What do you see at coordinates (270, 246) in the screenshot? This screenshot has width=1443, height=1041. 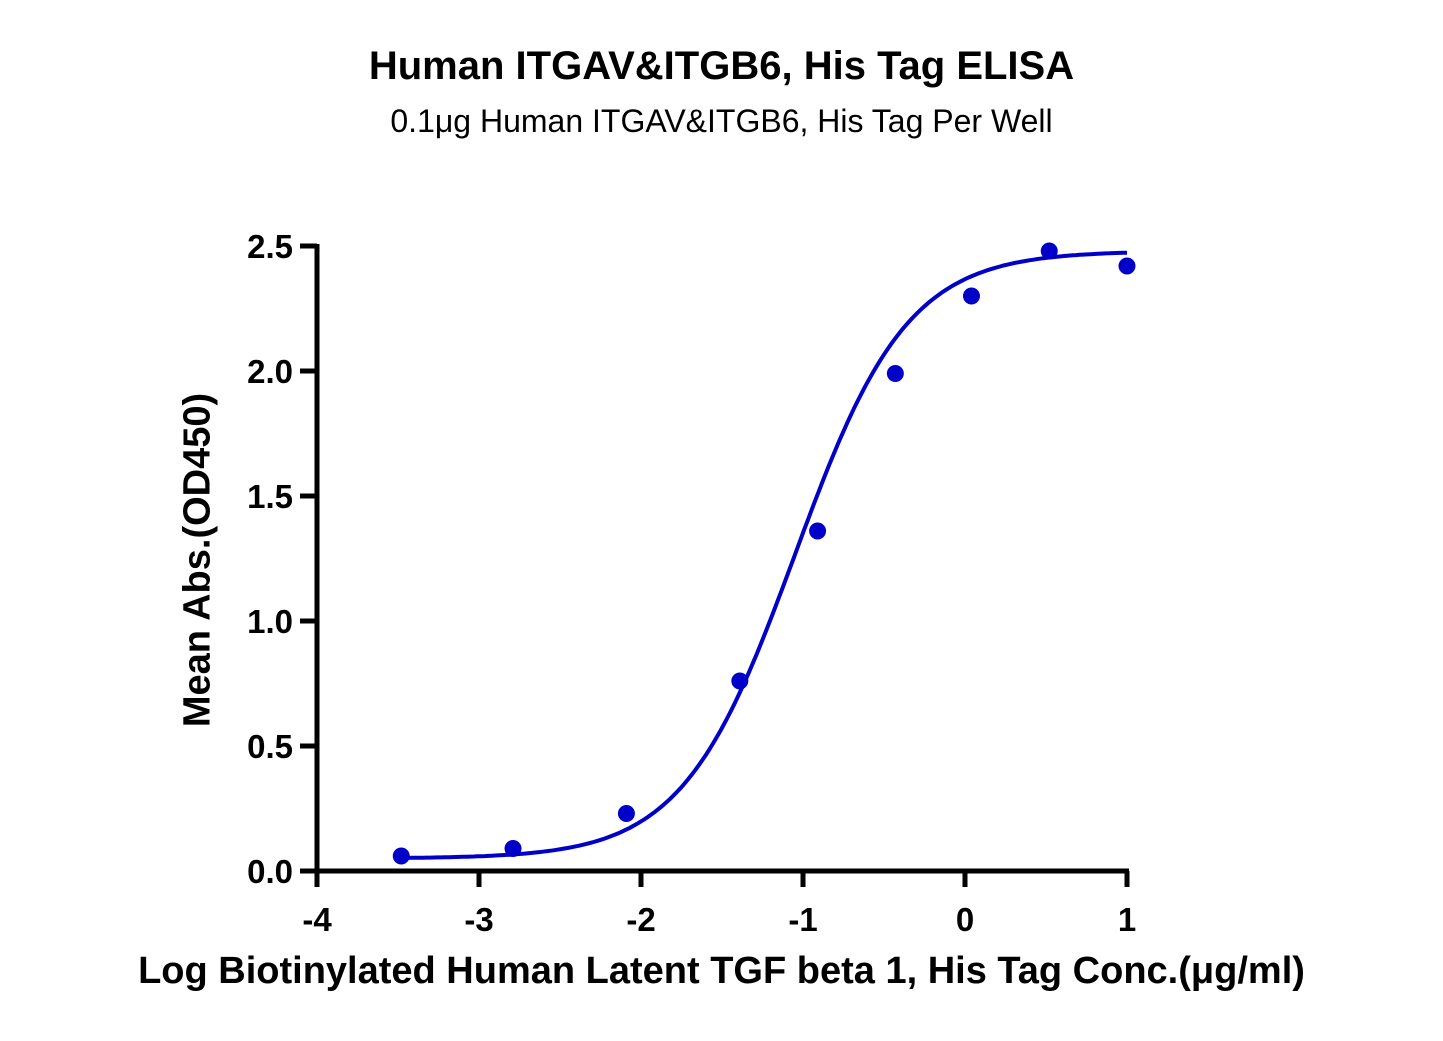 I see `y-tick-label: 2.5` at bounding box center [270, 246].